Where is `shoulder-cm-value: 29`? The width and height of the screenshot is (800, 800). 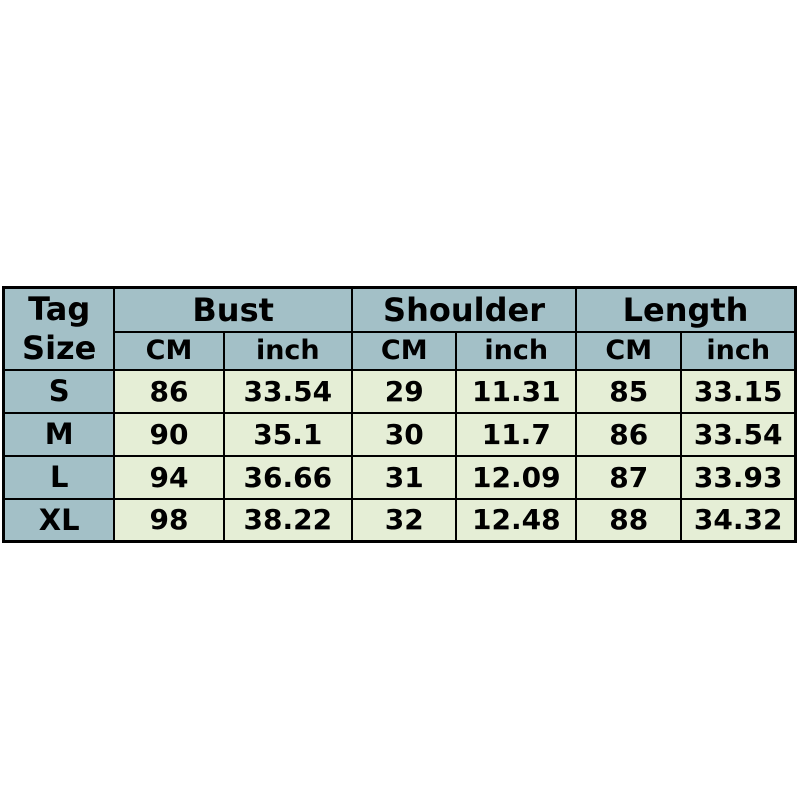
shoulder-cm-value: 29 is located at coordinates (404, 391).